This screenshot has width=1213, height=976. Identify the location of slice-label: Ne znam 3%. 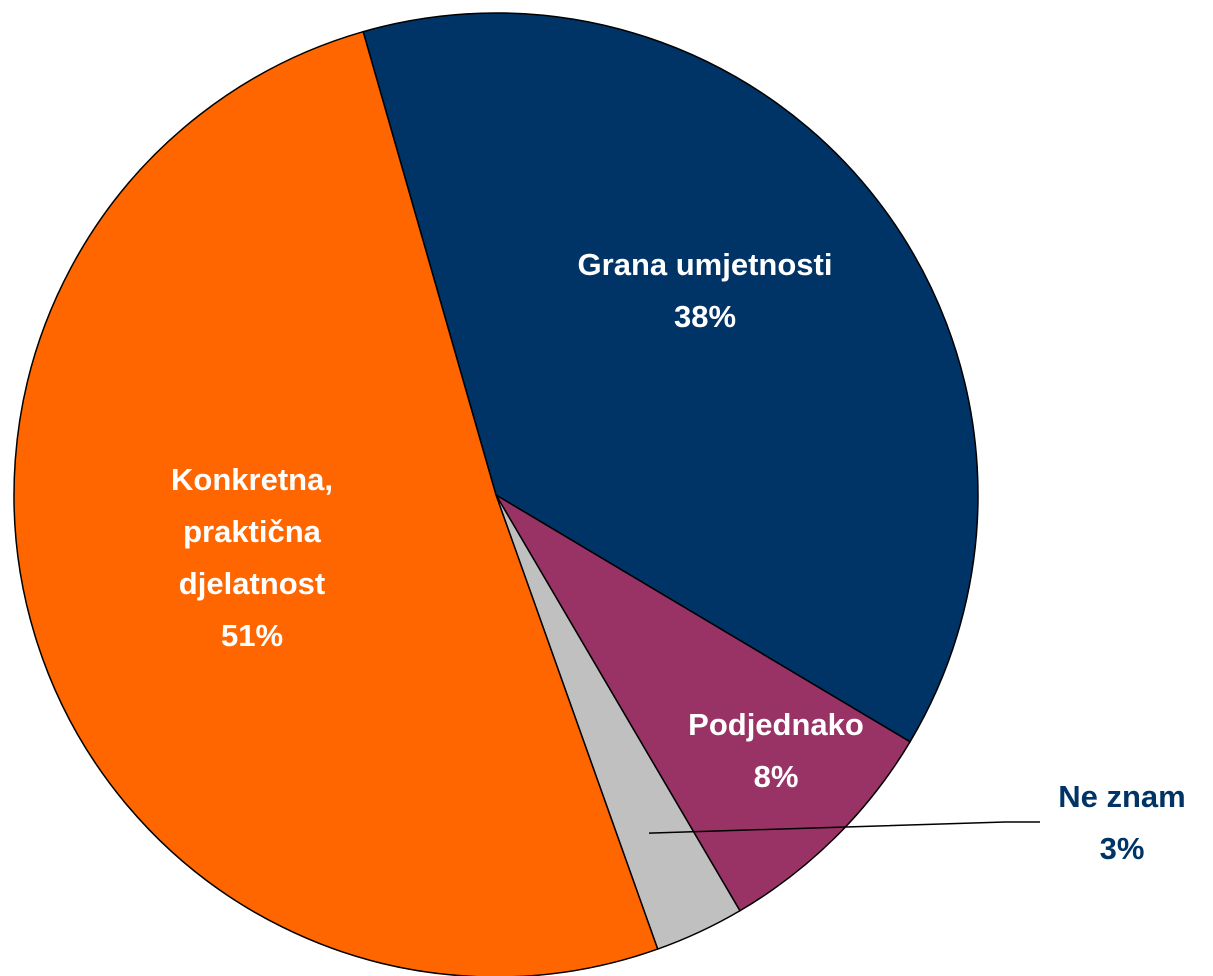
(1121, 823).